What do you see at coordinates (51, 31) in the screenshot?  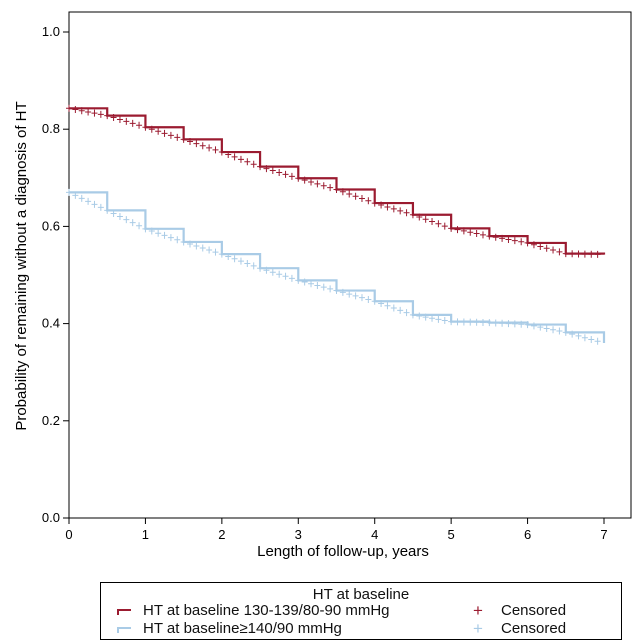 I see `y-tick-label-5: 1.0` at bounding box center [51, 31].